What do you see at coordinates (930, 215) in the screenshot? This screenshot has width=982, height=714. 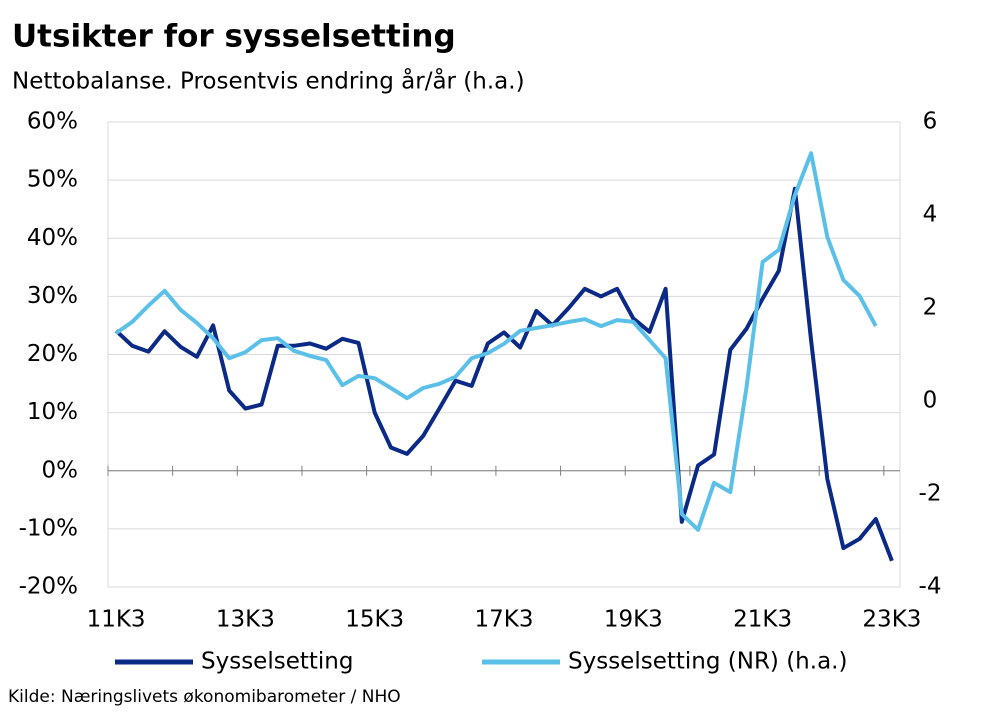 I see `y2-tick-label: 4` at bounding box center [930, 215].